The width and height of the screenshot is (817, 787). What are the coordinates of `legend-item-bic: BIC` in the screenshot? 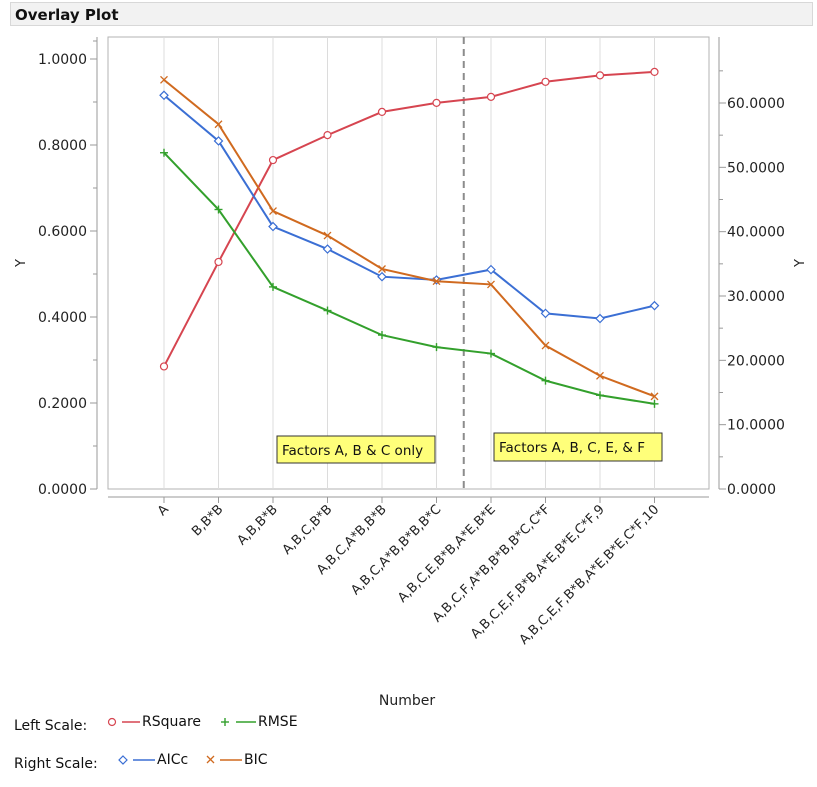 It's located at (236, 760).